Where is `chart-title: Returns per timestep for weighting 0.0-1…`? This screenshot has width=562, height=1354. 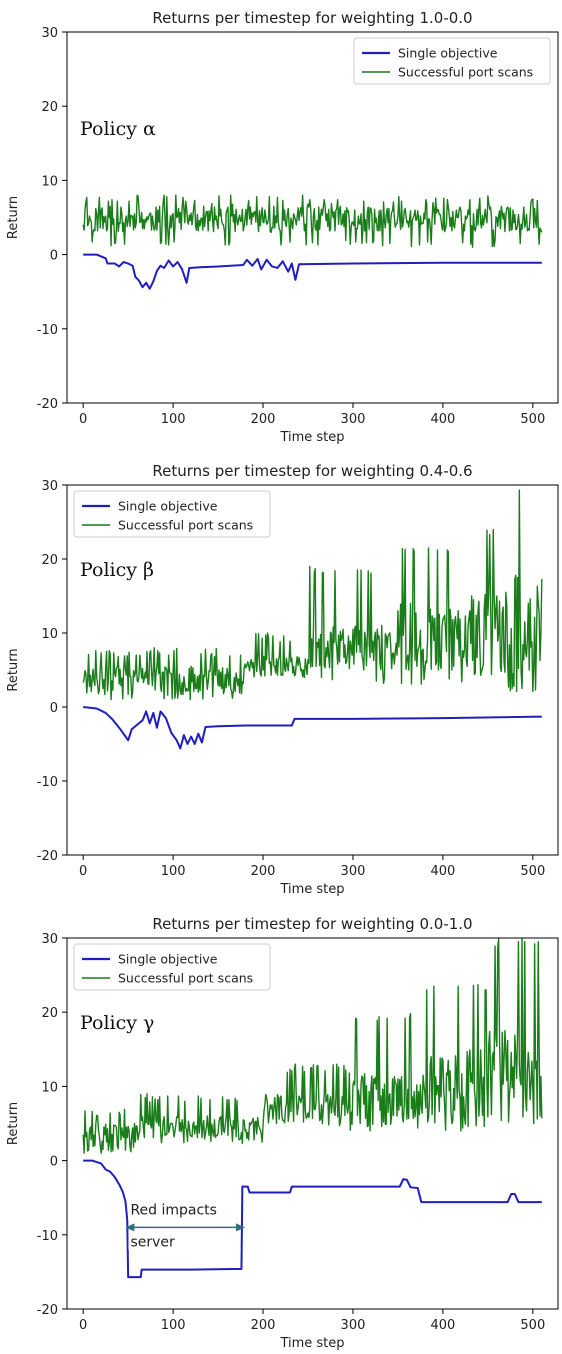 chart-title: Returns per timestep for weighting 0.0-1… is located at coordinates (312, 924).